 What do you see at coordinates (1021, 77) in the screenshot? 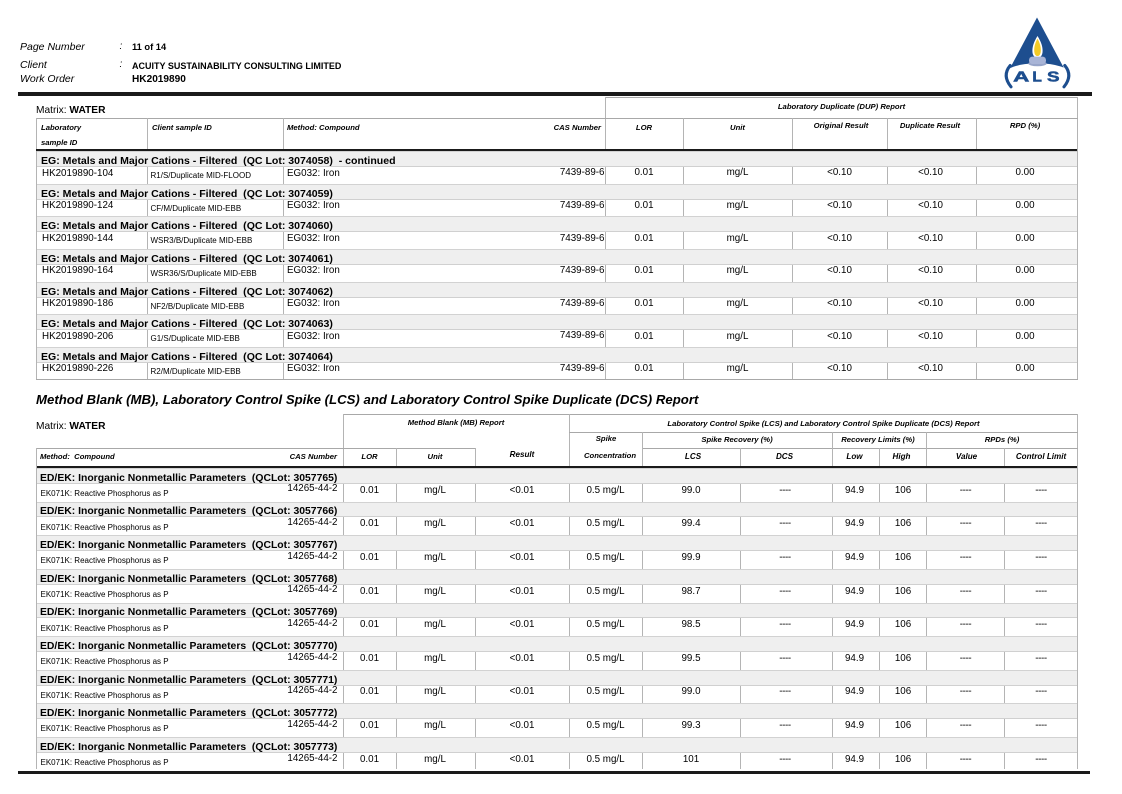
I see `svg-text: A` at bounding box center [1021, 77].